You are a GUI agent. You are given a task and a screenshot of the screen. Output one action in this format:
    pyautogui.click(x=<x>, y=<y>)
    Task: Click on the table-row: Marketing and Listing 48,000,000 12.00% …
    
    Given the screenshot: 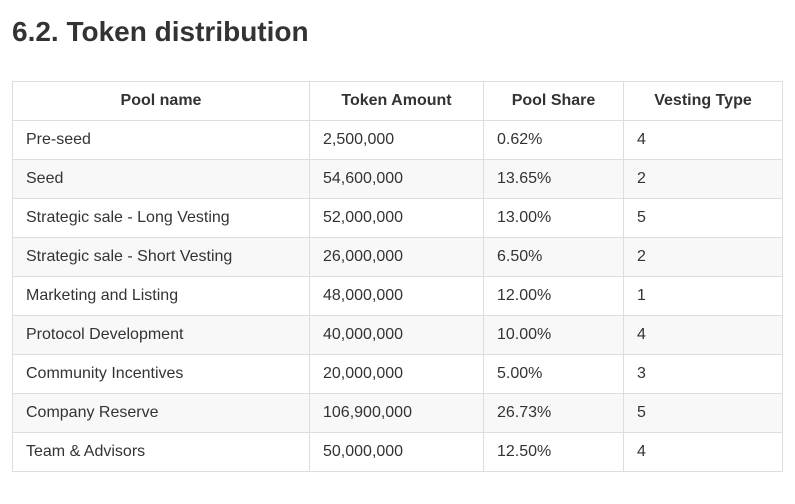 What is the action you would take?
    pyautogui.click(x=397, y=296)
    